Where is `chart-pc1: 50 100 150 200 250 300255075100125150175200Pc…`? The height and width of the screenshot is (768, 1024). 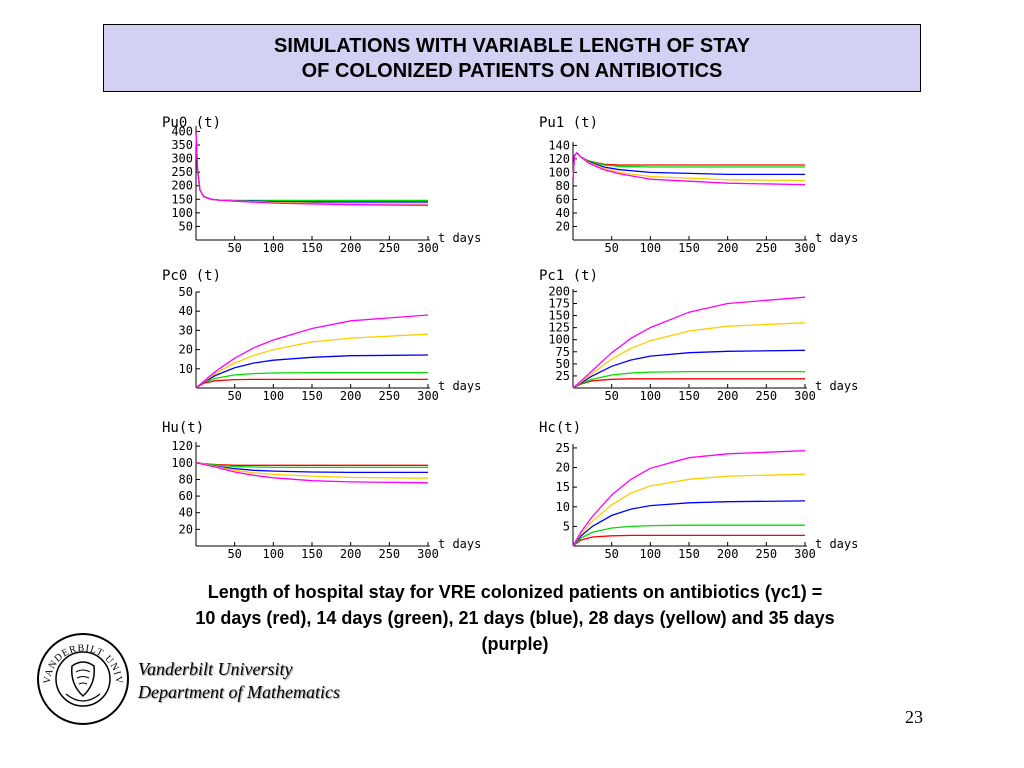 chart-pc1: 50 100 150 200 250 300255075100125150175200Pc… is located at coordinates (698, 335).